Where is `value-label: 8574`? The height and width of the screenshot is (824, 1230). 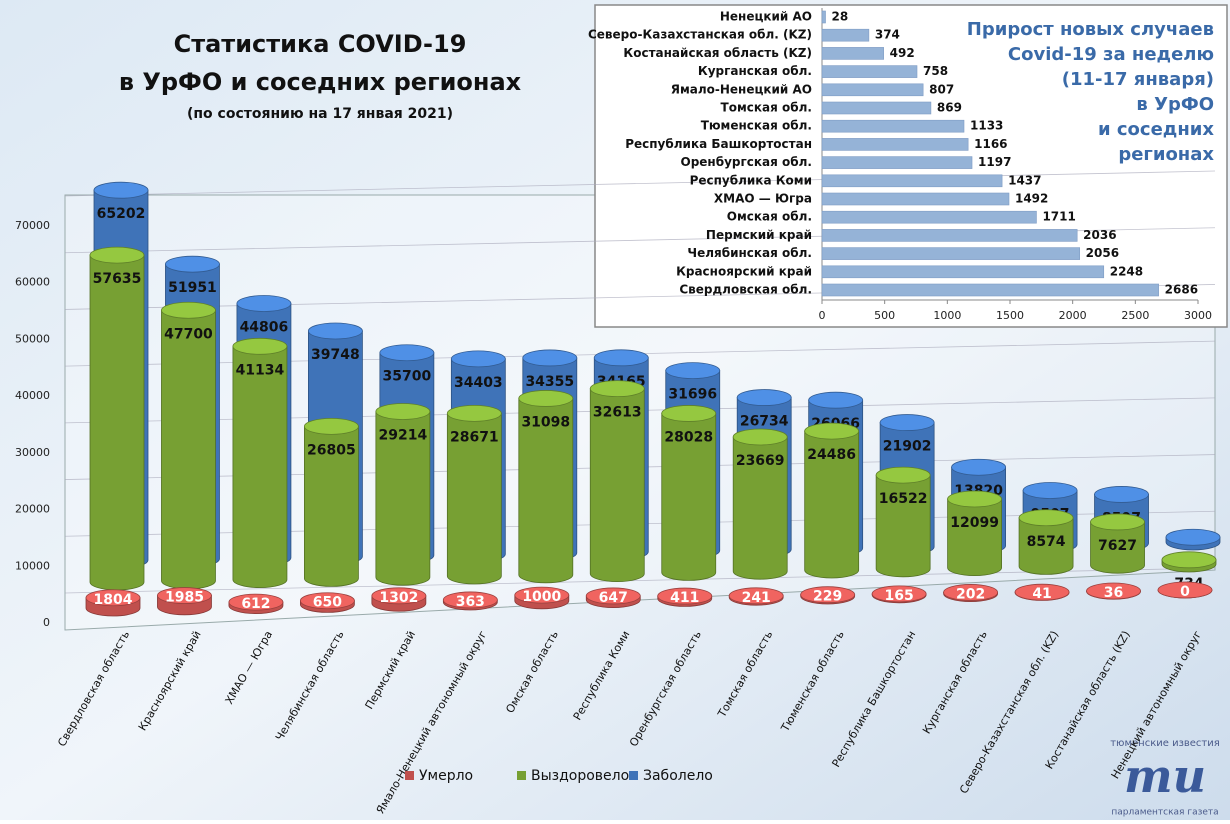
value-label: 8574 is located at coordinates (1046, 542).